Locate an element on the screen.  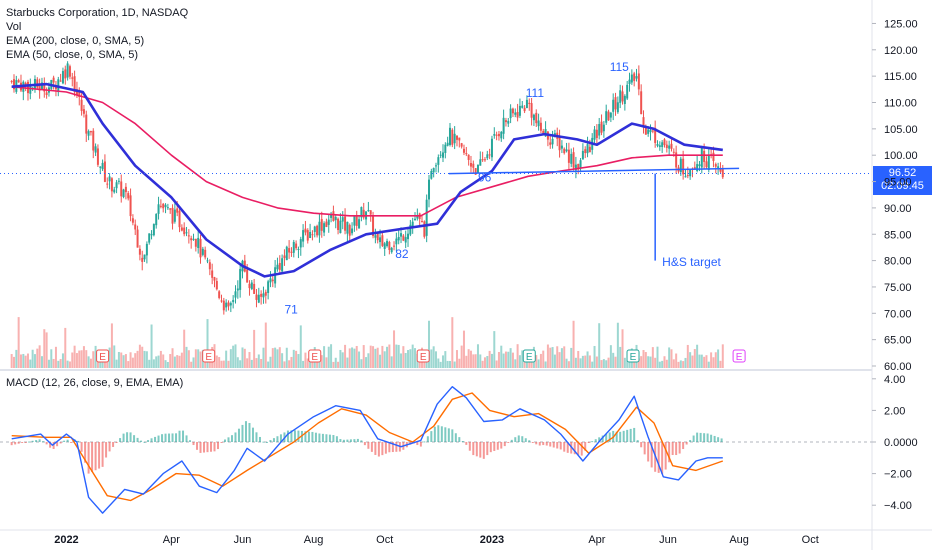
earnings-marker is located at coordinates (423, 356).